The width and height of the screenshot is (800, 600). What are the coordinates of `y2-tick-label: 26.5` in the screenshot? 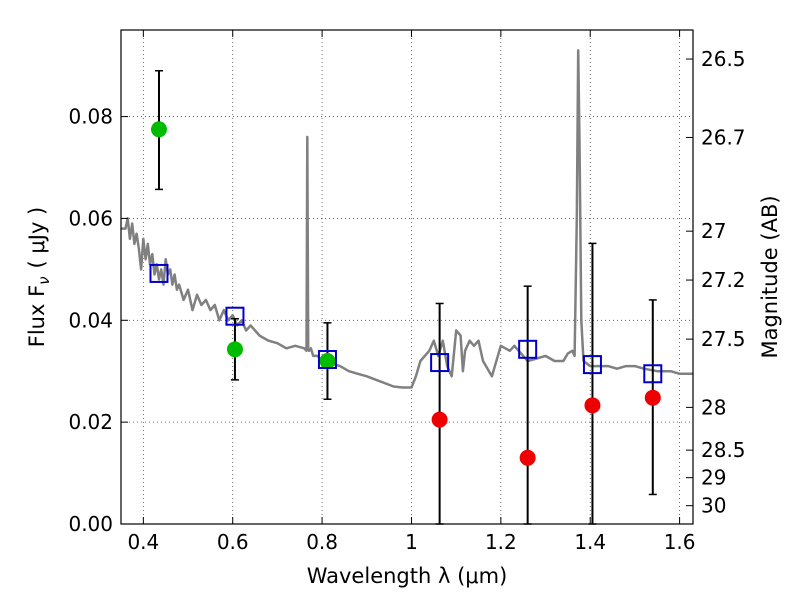 It's located at (723, 59).